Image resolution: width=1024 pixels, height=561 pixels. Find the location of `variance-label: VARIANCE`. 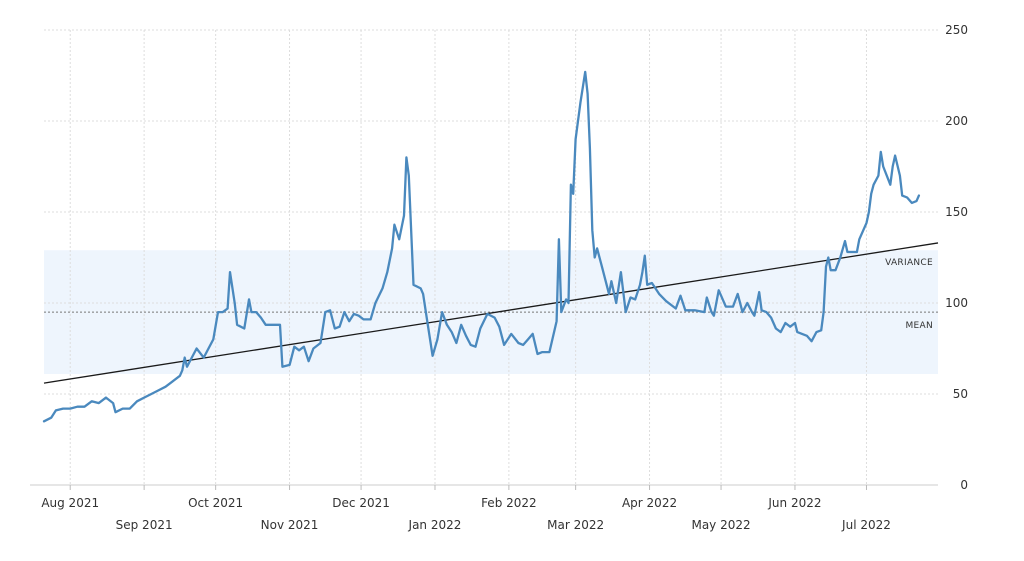

variance-label: VARIANCE is located at coordinates (909, 263).